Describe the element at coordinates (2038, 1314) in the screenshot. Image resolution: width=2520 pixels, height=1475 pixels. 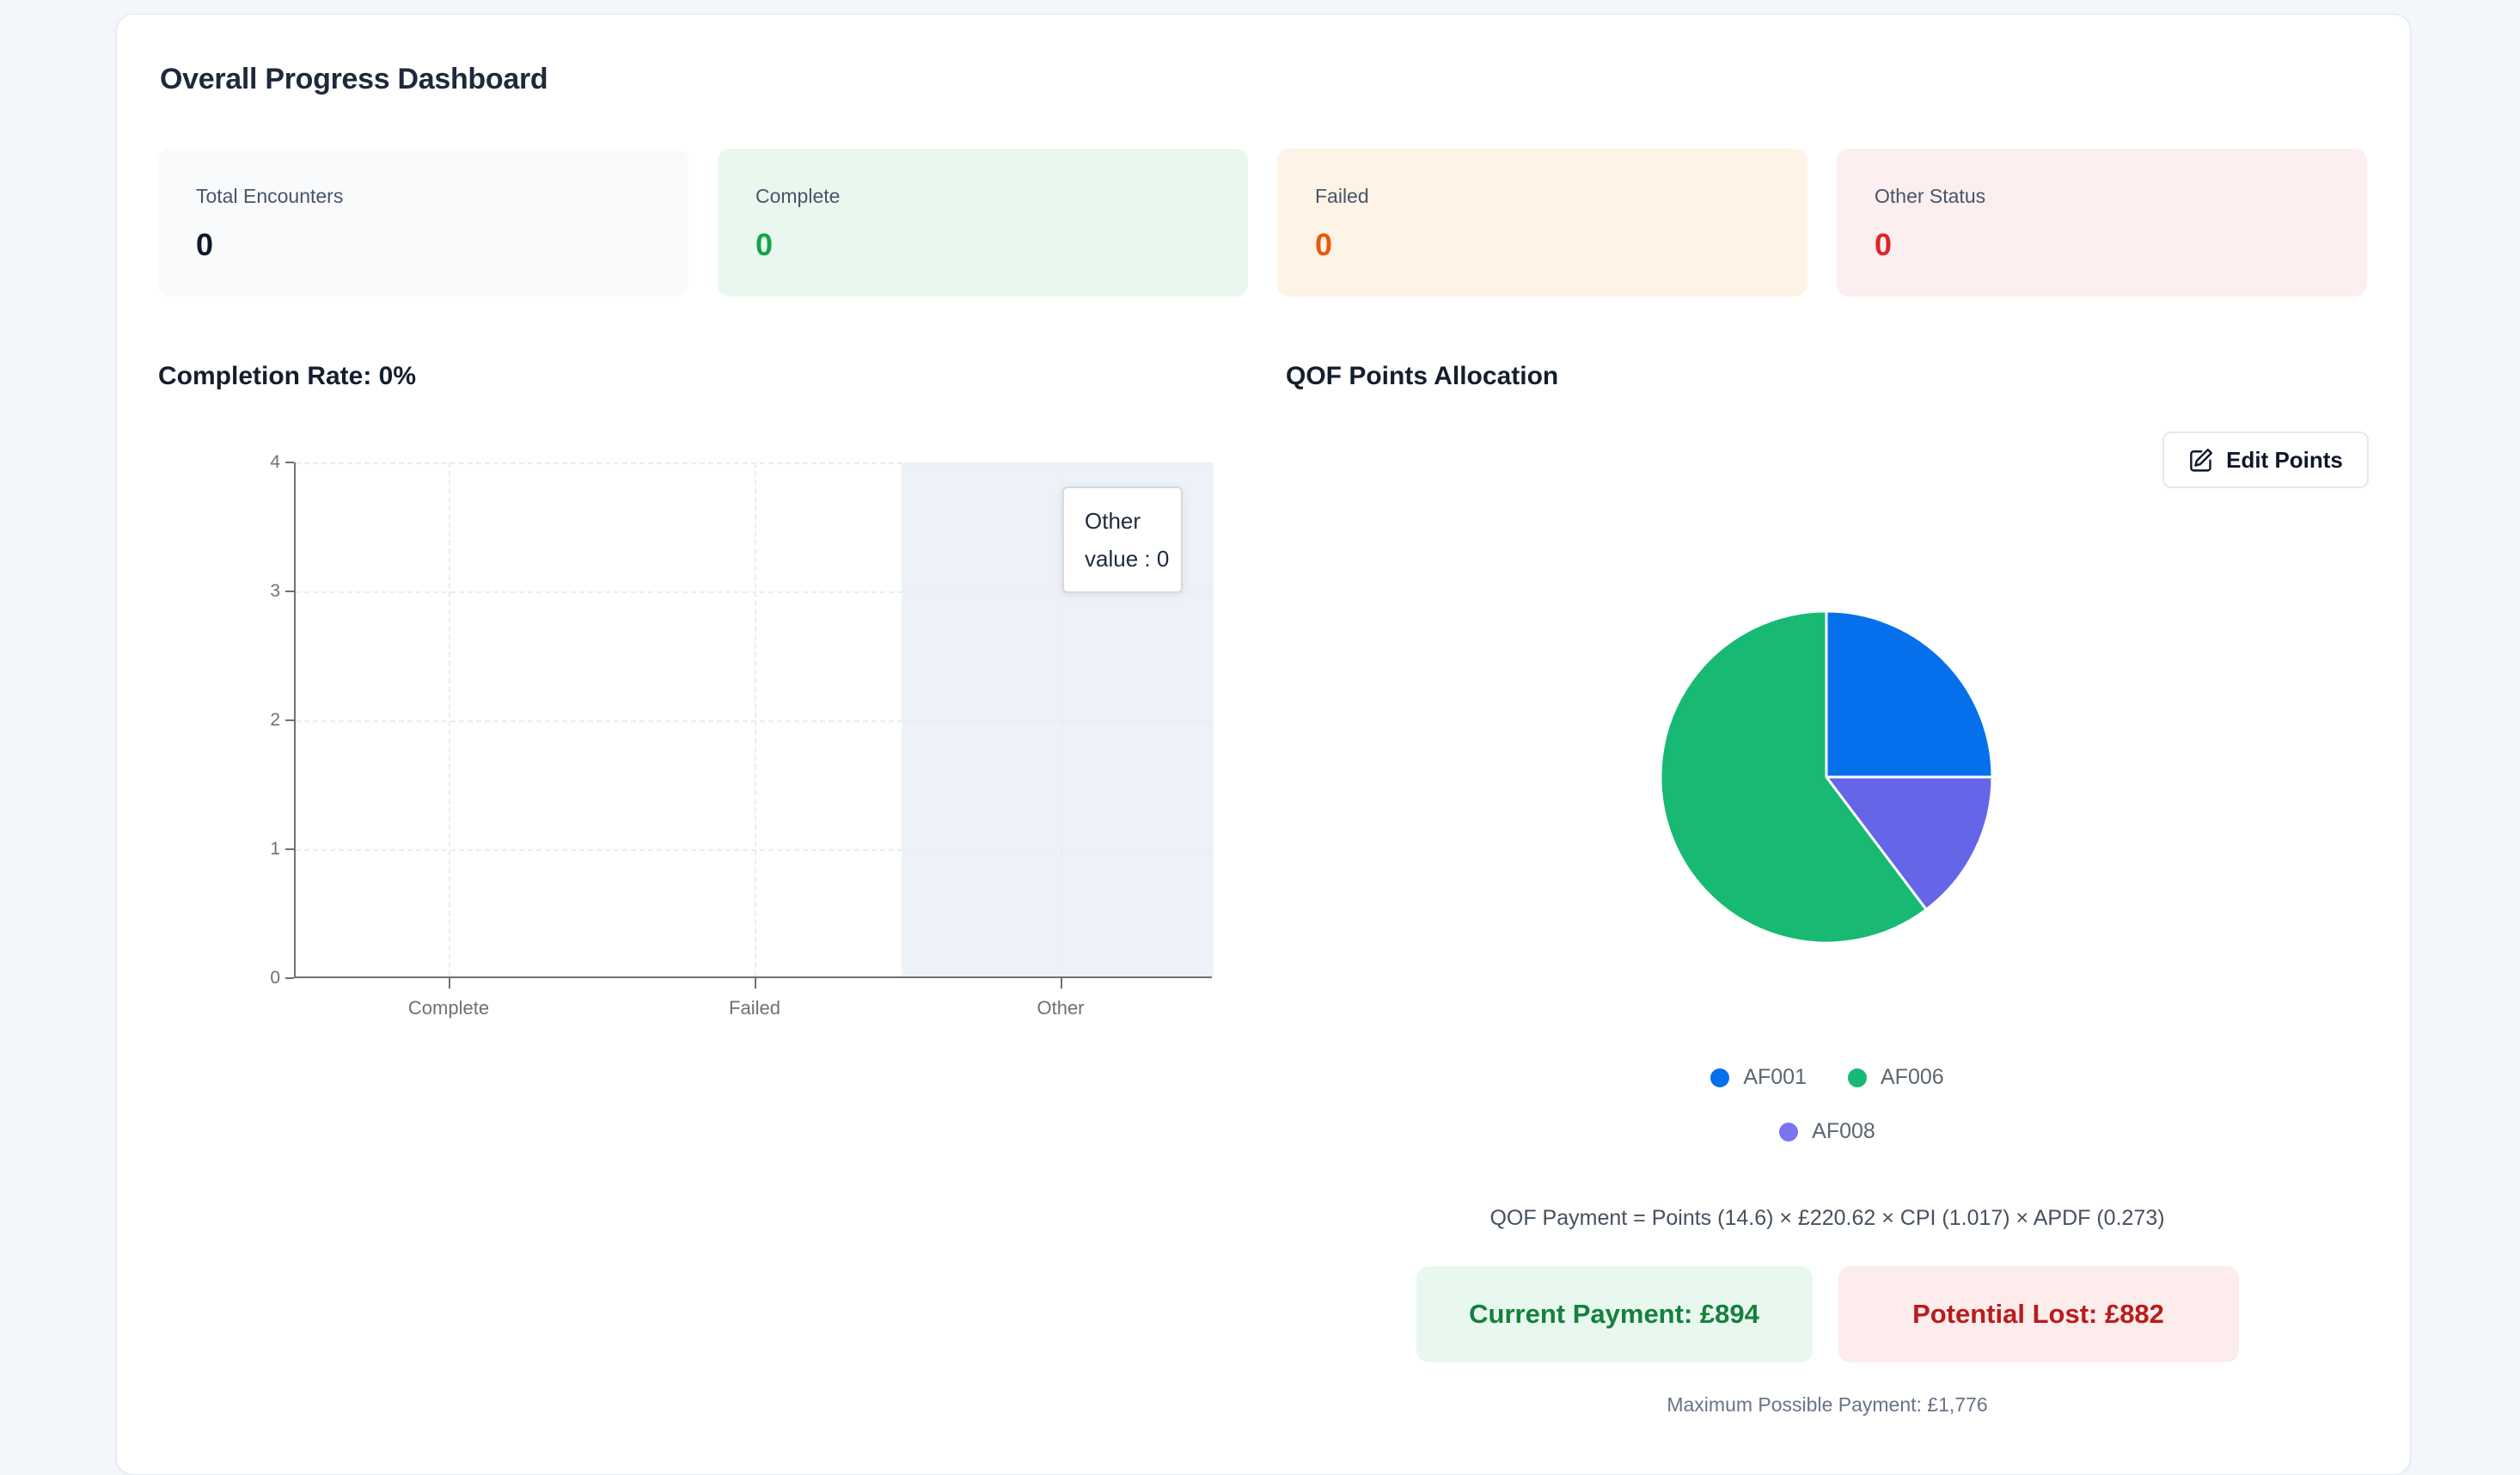
I see `potential-lost-badge: Potential Lost: £882` at that location.